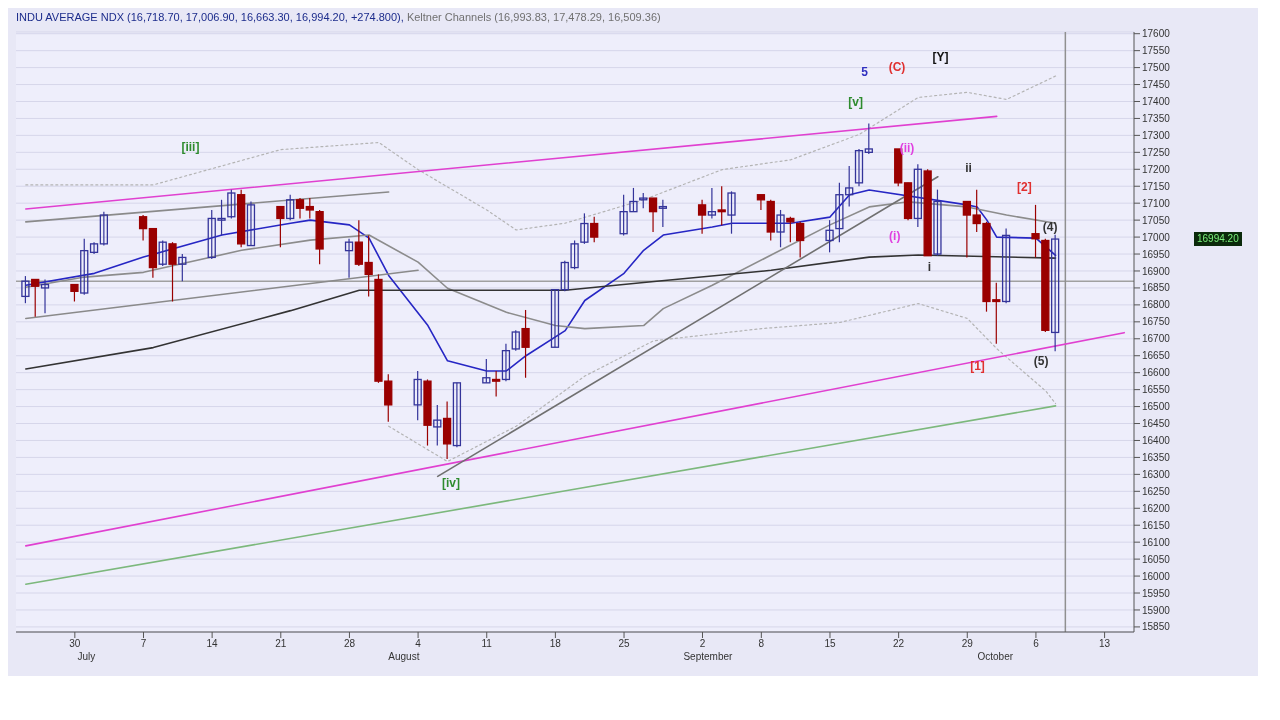  I want to click on annotation: (ii), so click(907, 148).